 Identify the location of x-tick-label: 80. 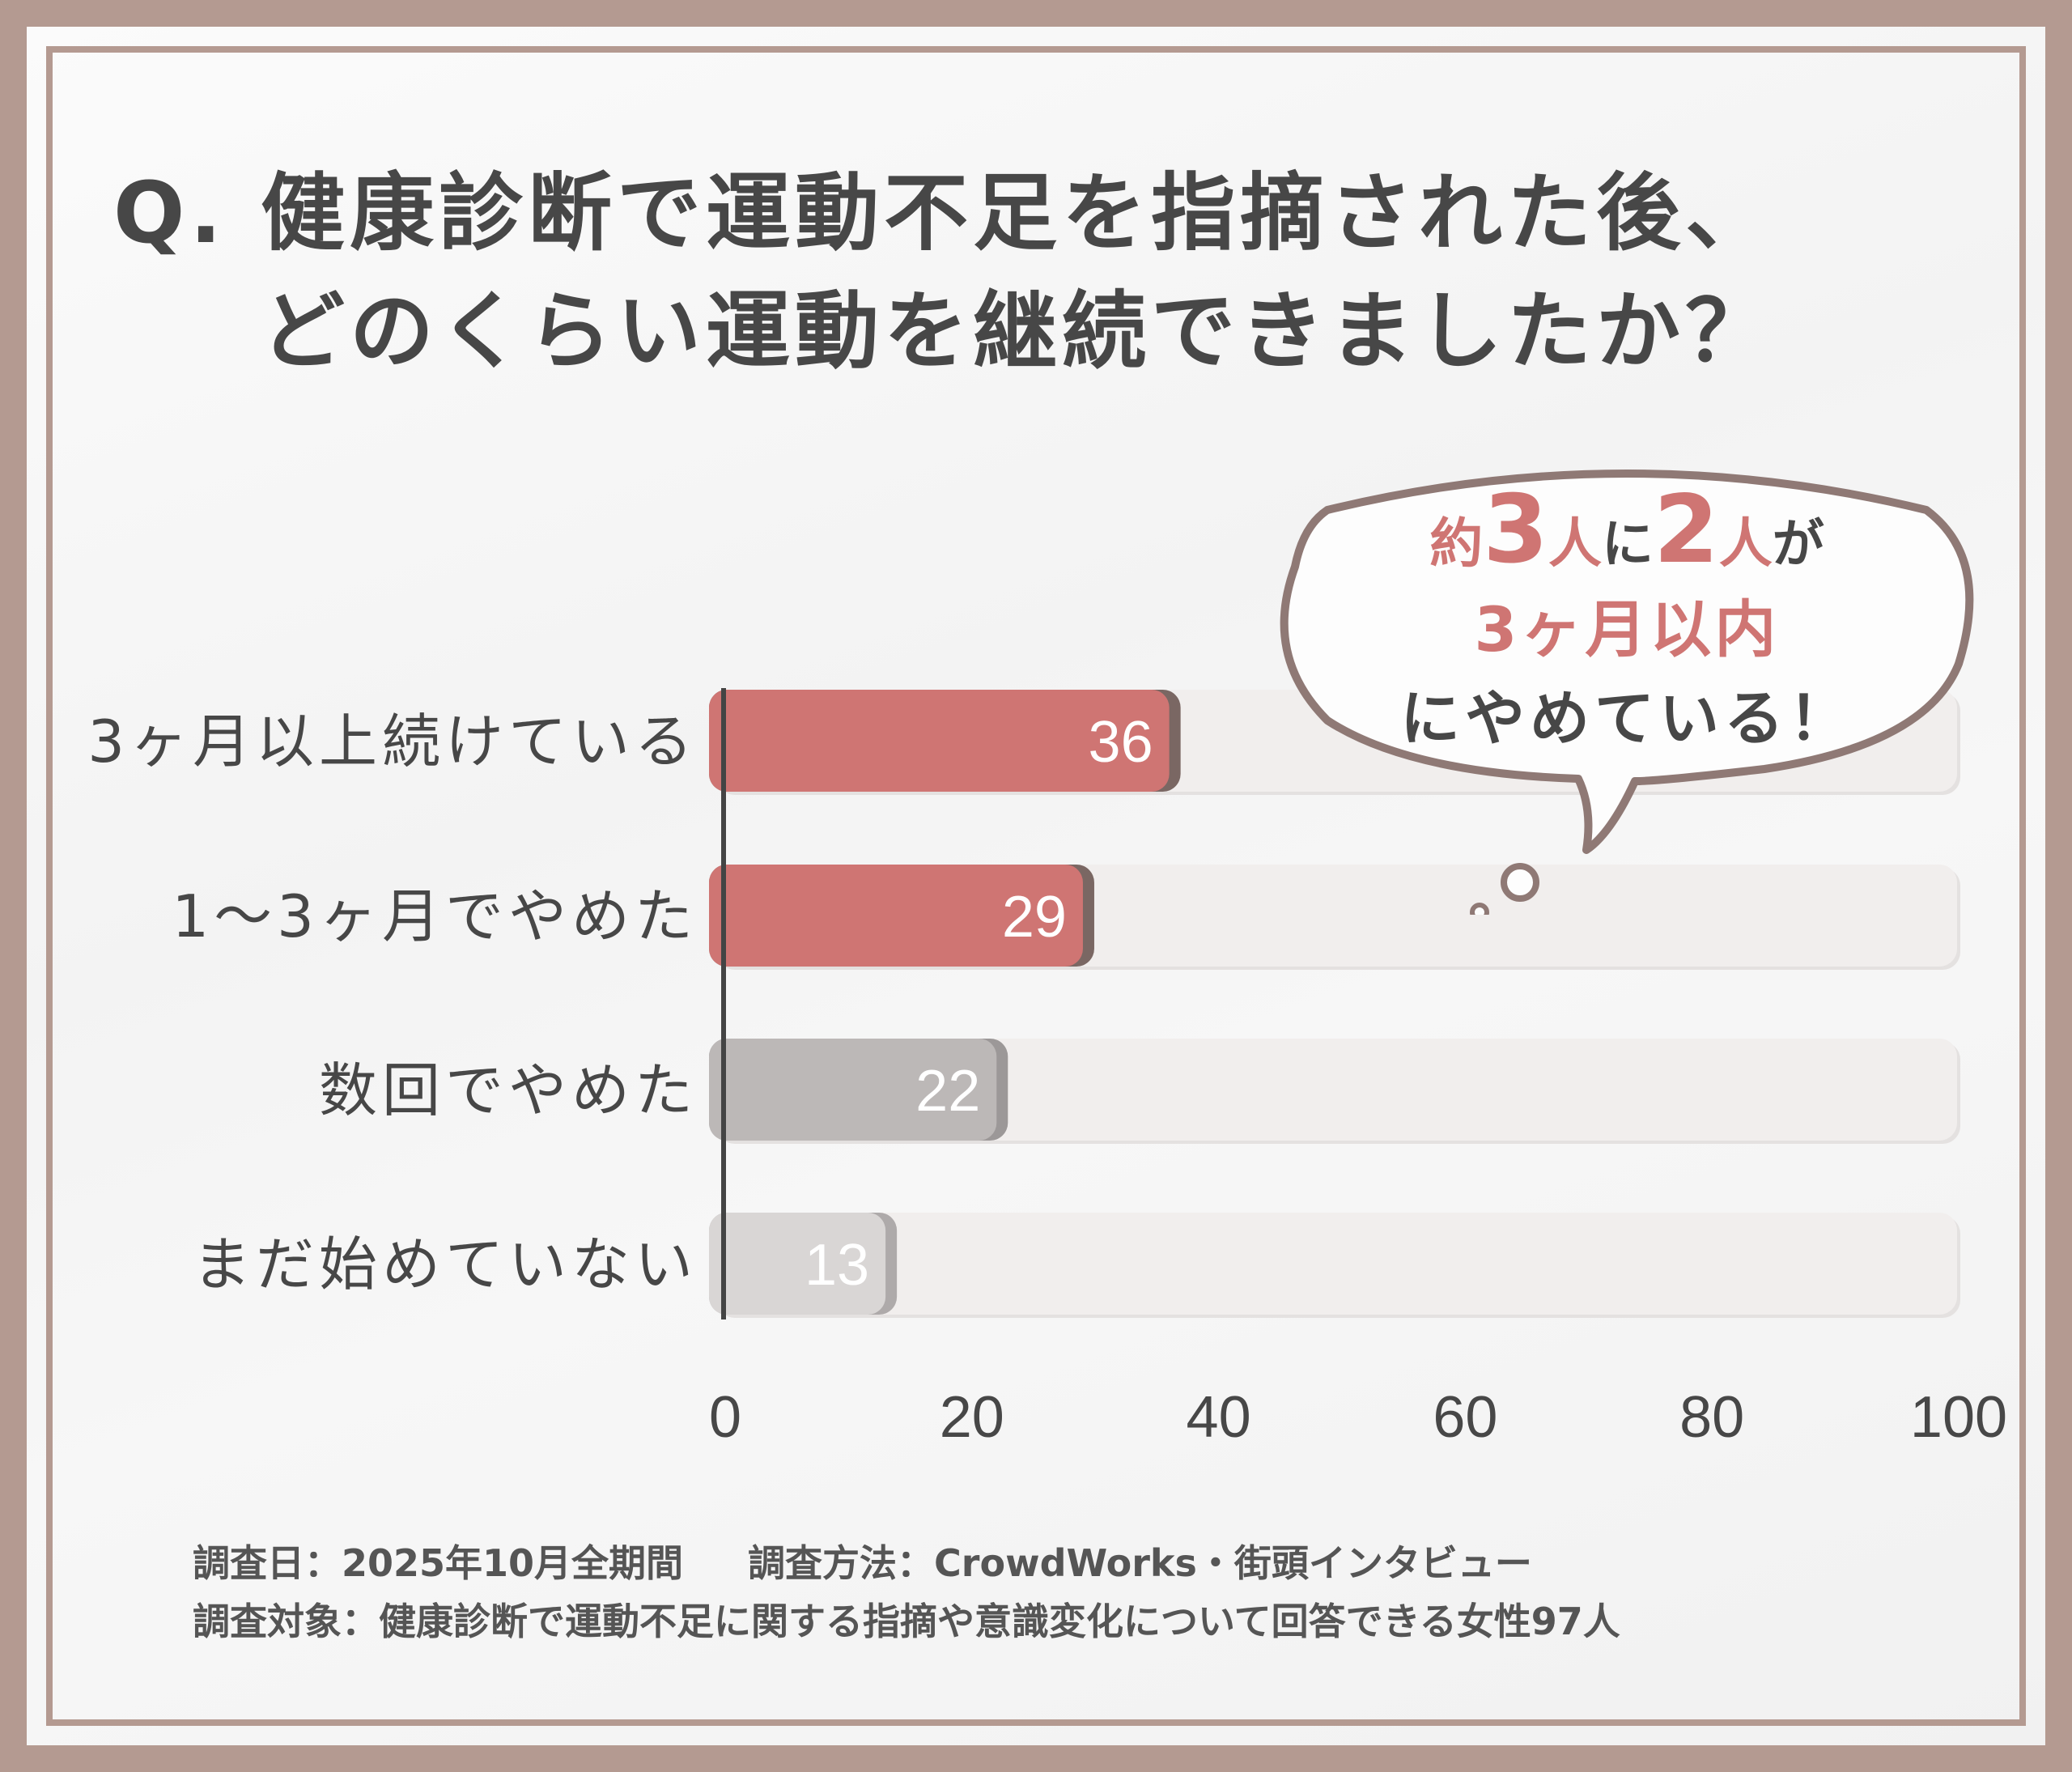
(1711, 1418).